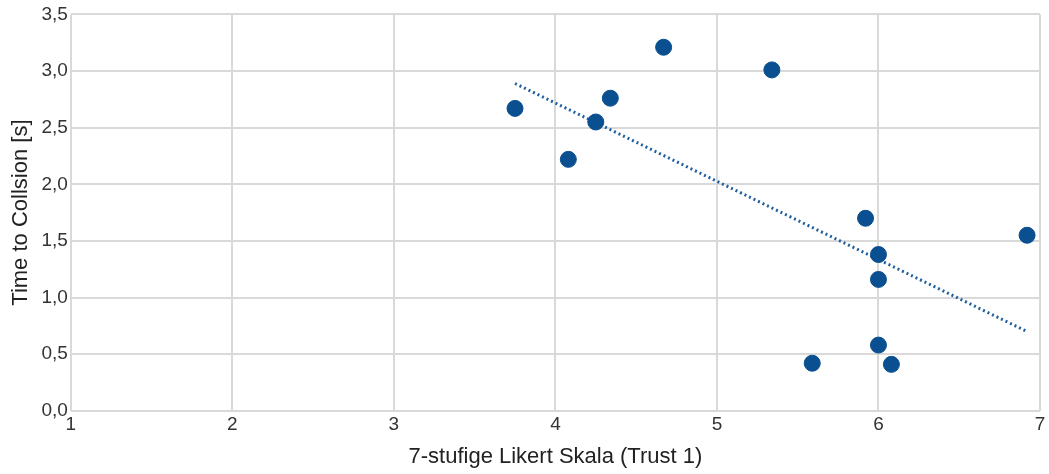 The height and width of the screenshot is (474, 1049). What do you see at coordinates (54, 183) in the screenshot?
I see `y-tick-label: 2,0` at bounding box center [54, 183].